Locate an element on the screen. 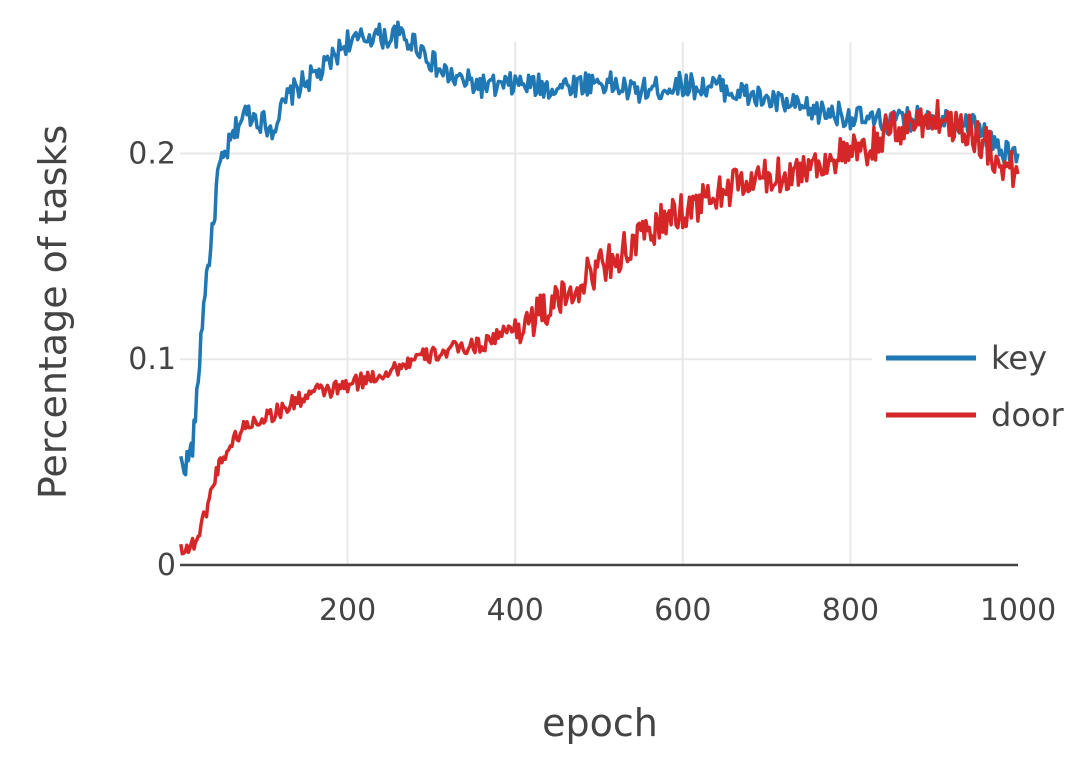 The height and width of the screenshot is (762, 1088). y-axis-title: Percentage of tasks is located at coordinates (53, 312).